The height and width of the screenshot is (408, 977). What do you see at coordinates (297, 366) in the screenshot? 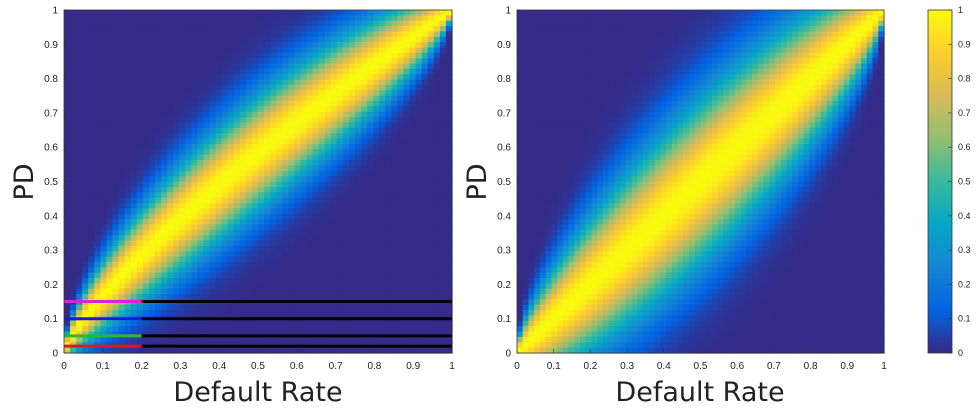
I see `x-tick-label: 0.6` at bounding box center [297, 366].